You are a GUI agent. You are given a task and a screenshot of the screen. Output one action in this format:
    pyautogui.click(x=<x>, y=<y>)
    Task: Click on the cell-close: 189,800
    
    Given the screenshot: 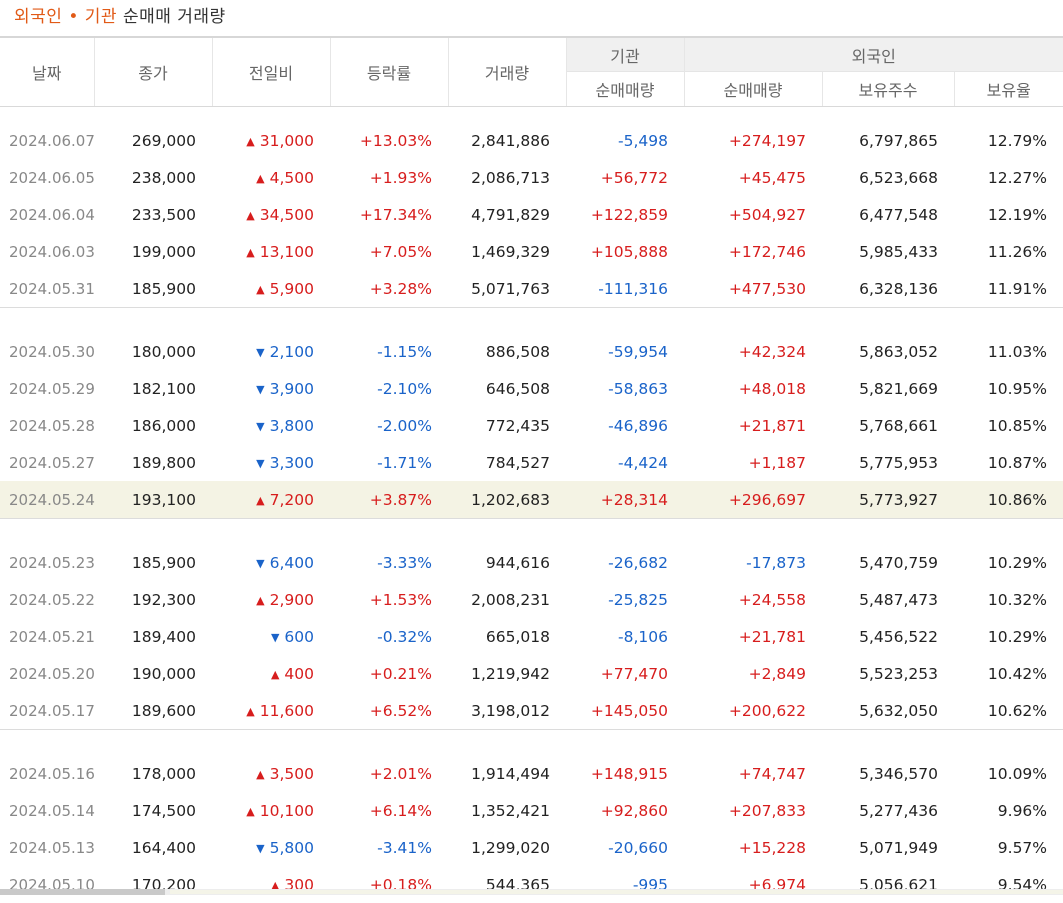 What is the action you would take?
    pyautogui.click(x=153, y=462)
    